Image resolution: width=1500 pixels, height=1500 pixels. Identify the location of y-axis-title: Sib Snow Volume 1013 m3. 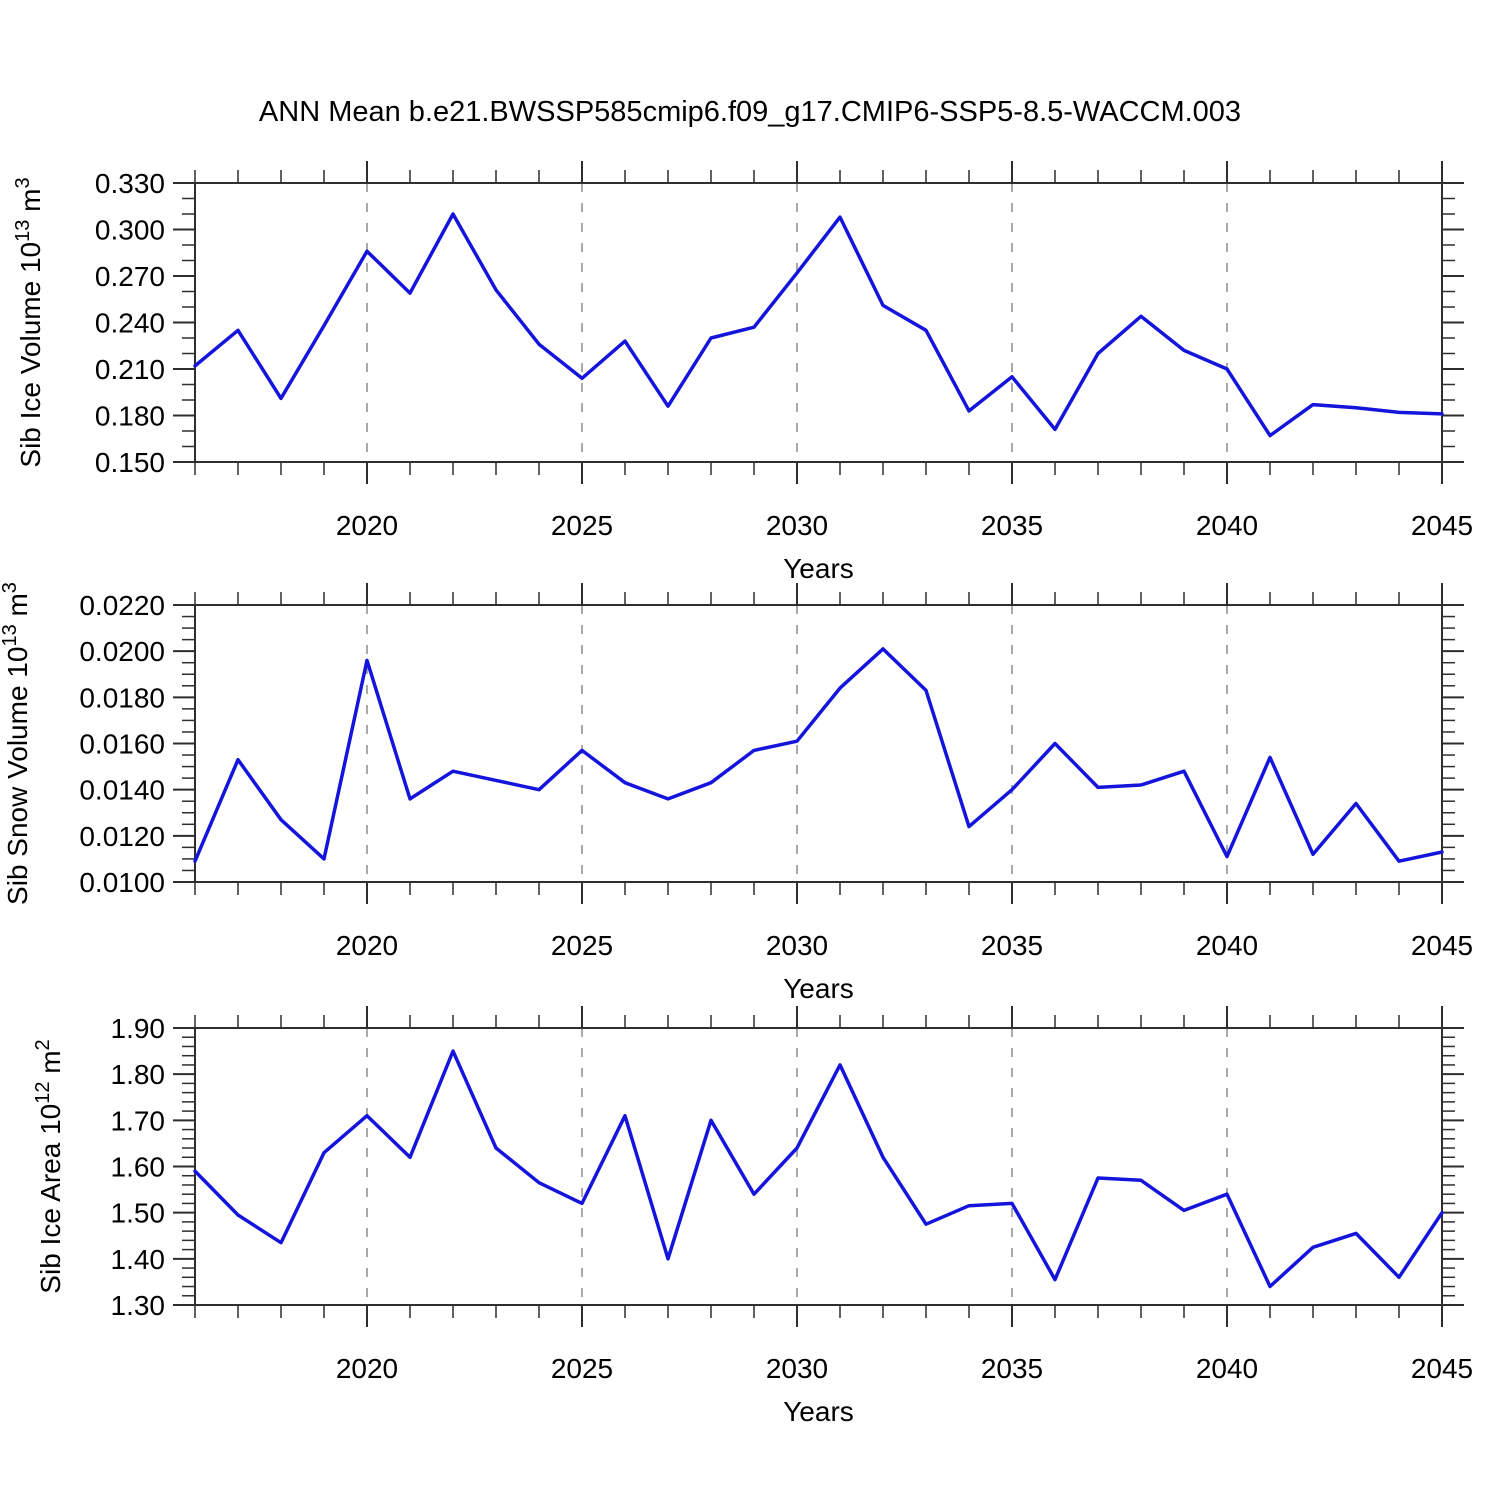
(16, 743).